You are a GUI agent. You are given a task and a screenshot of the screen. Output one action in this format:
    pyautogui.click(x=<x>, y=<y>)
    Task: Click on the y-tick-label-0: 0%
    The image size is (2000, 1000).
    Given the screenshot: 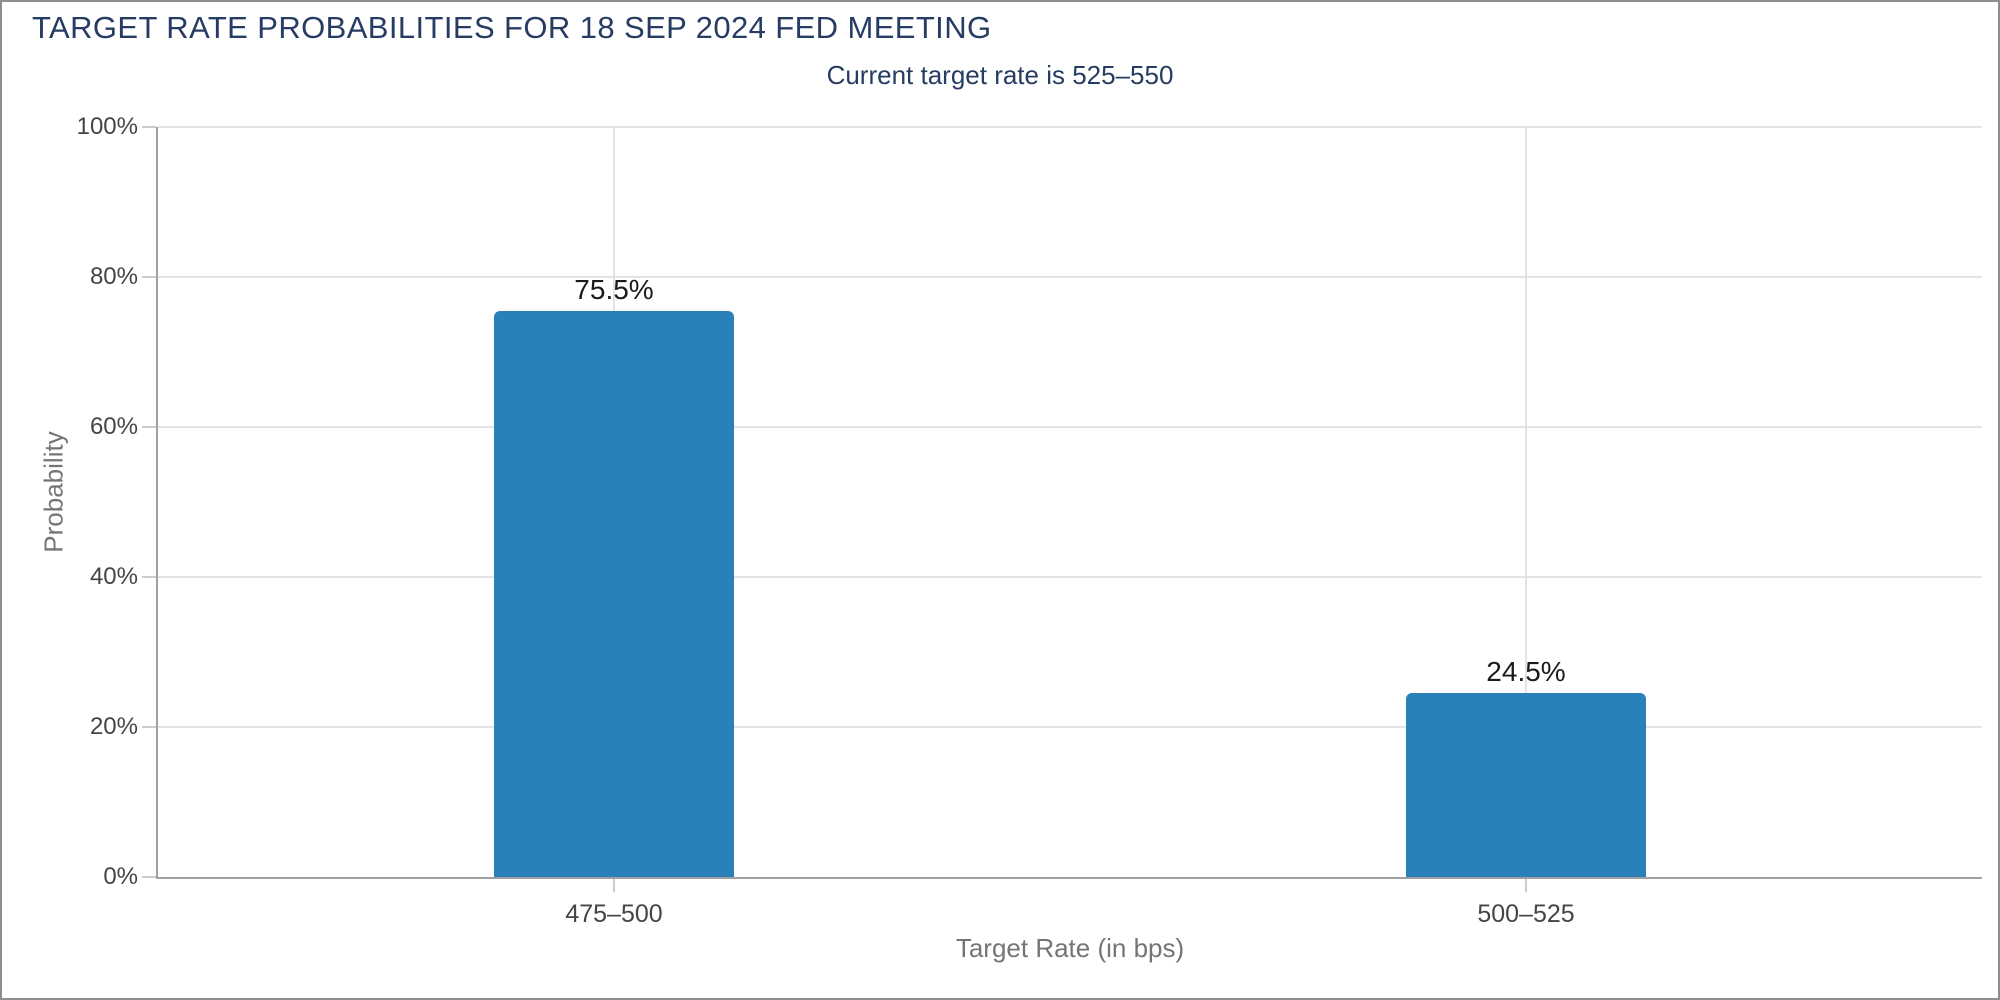 What is the action you would take?
    pyautogui.click(x=120, y=876)
    